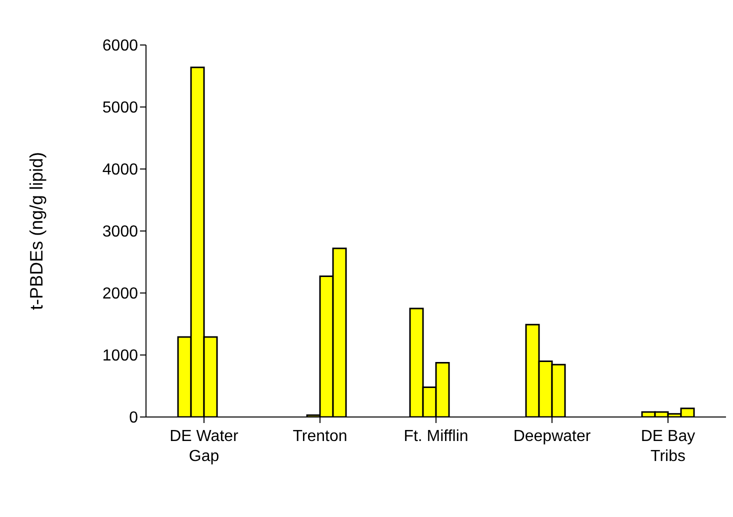 Image resolution: width=733 pixels, height=517 pixels. I want to click on x-tick-label: DE Water Gap, so click(205, 446).